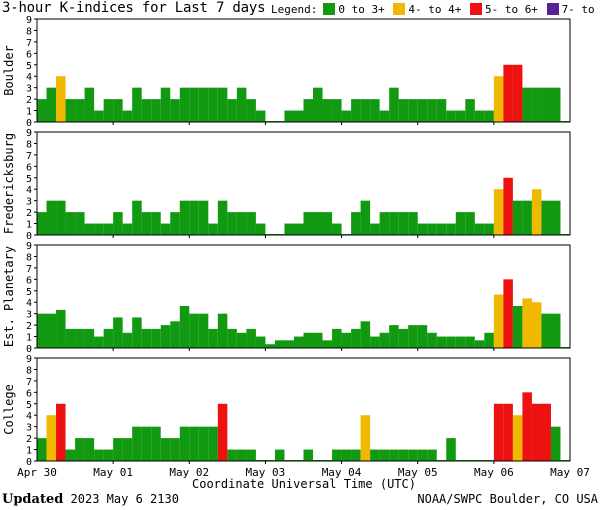  I want to click on legend-swatch-yellow, so click(399, 9).